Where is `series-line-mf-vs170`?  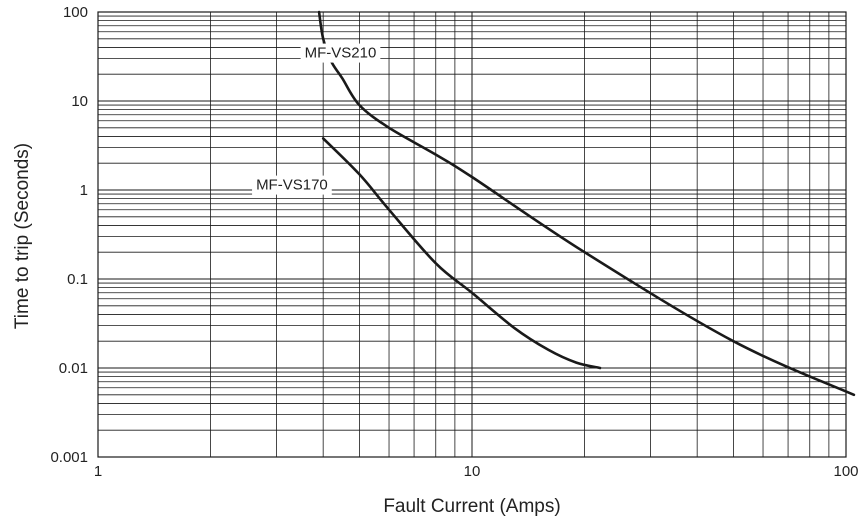
series-line-mf-vs170 is located at coordinates (461, 253).